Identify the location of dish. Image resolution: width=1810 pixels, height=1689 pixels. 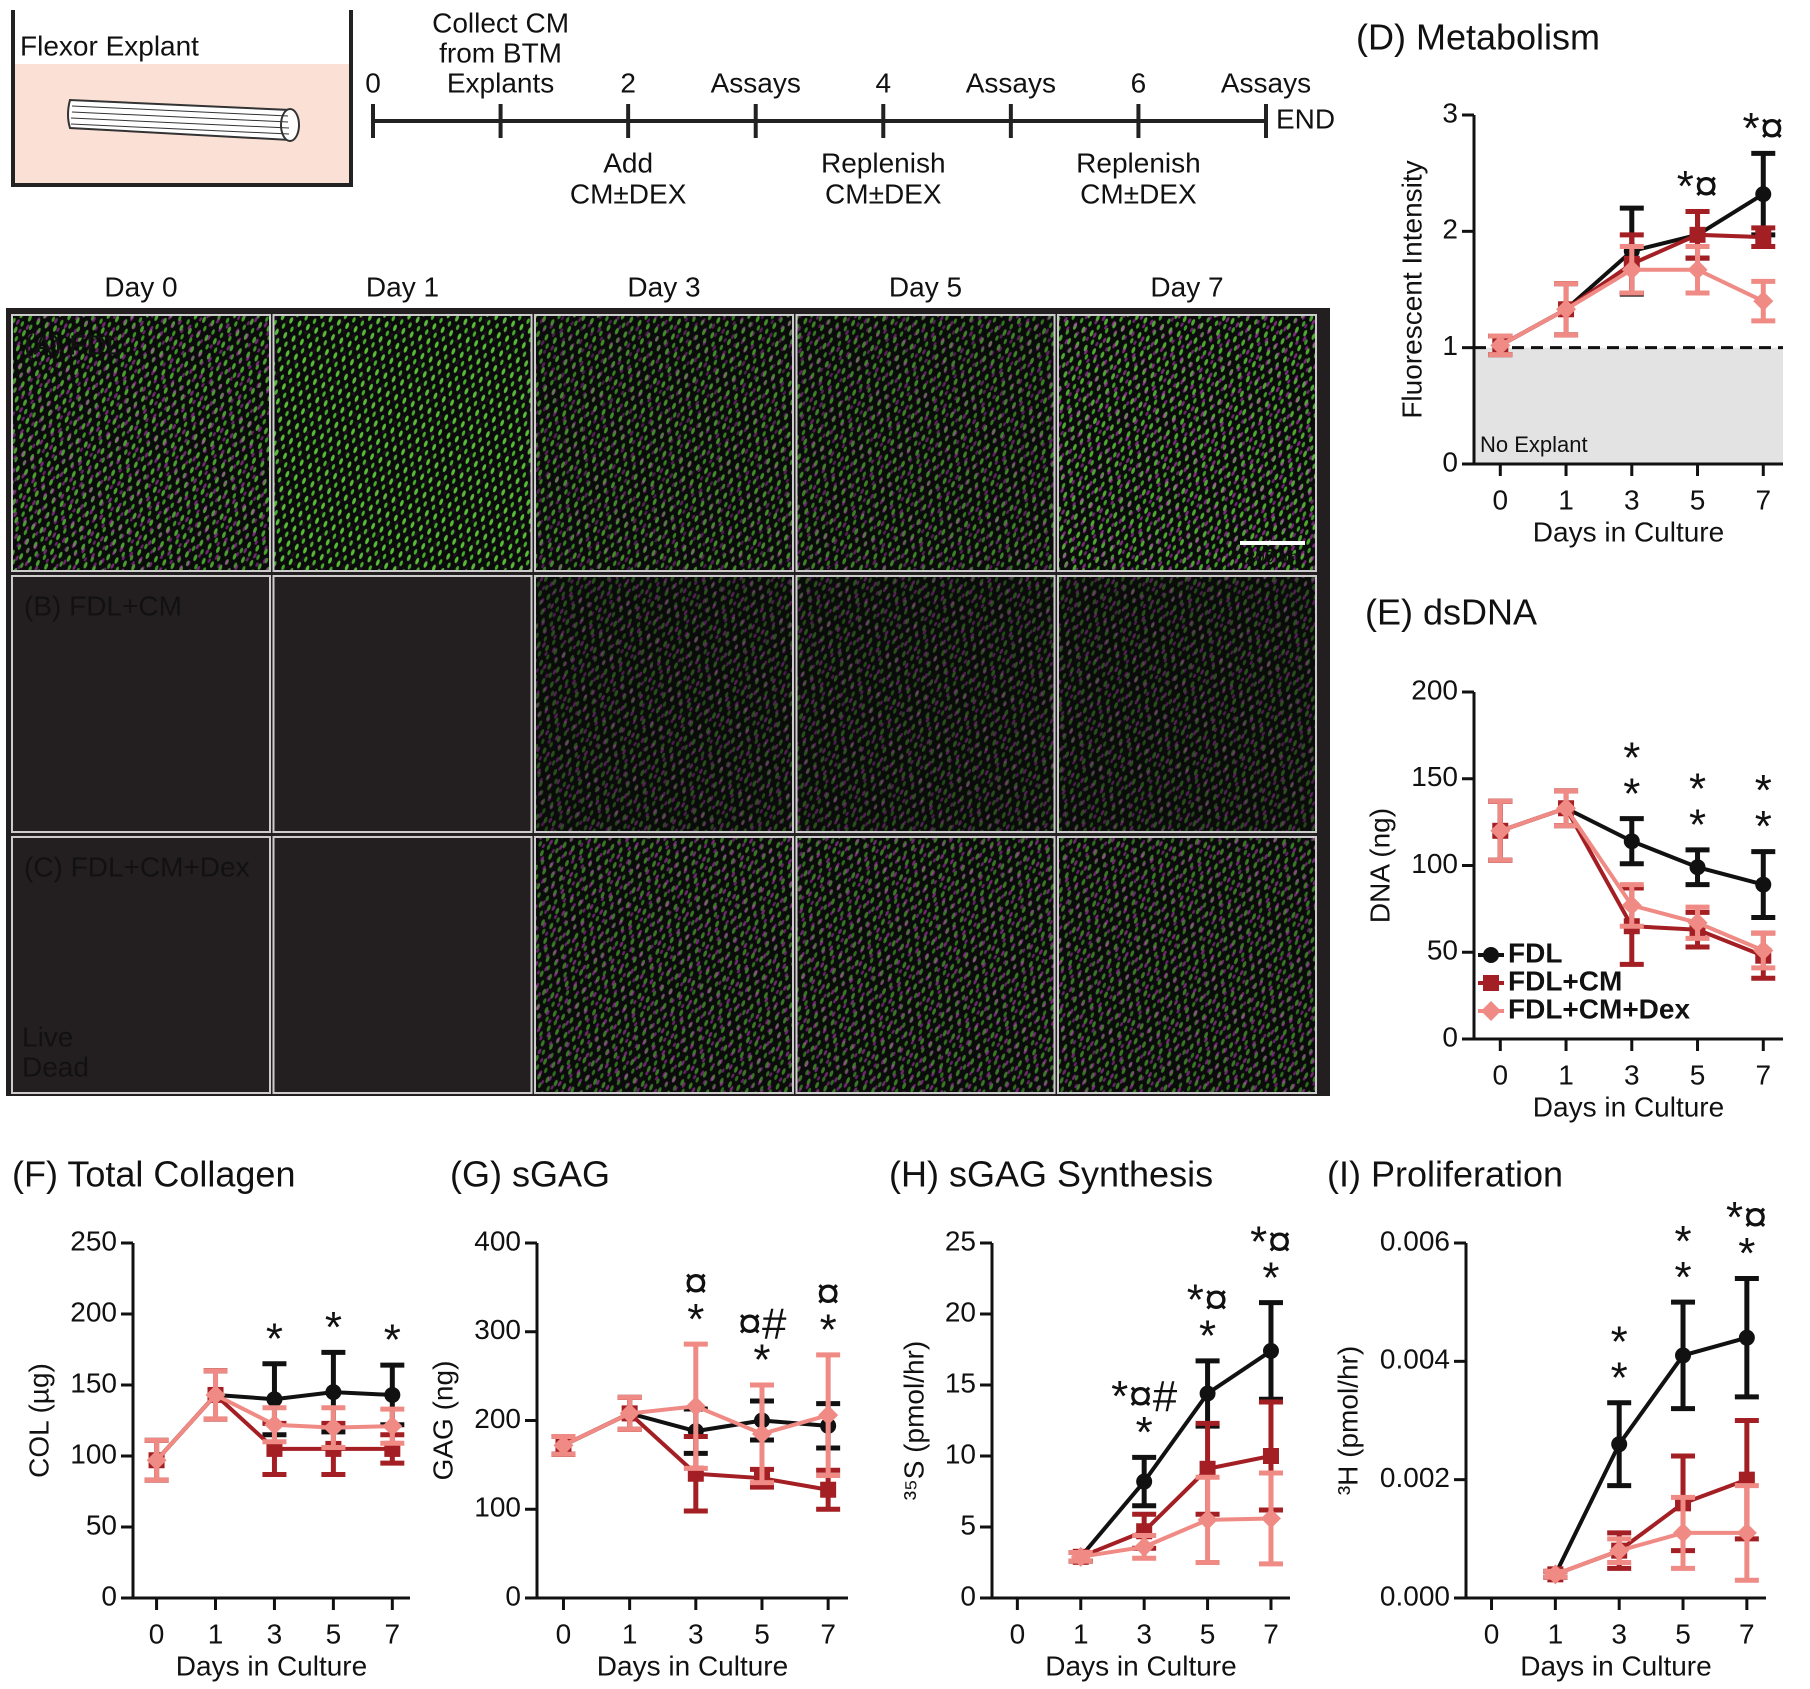
(182, 98).